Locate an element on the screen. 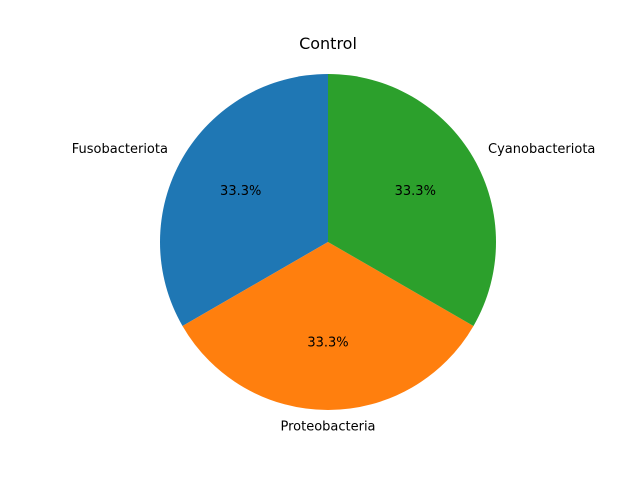 Image resolution: width=640 pixels, height=480 pixels. chart-title: Control is located at coordinates (328, 43).